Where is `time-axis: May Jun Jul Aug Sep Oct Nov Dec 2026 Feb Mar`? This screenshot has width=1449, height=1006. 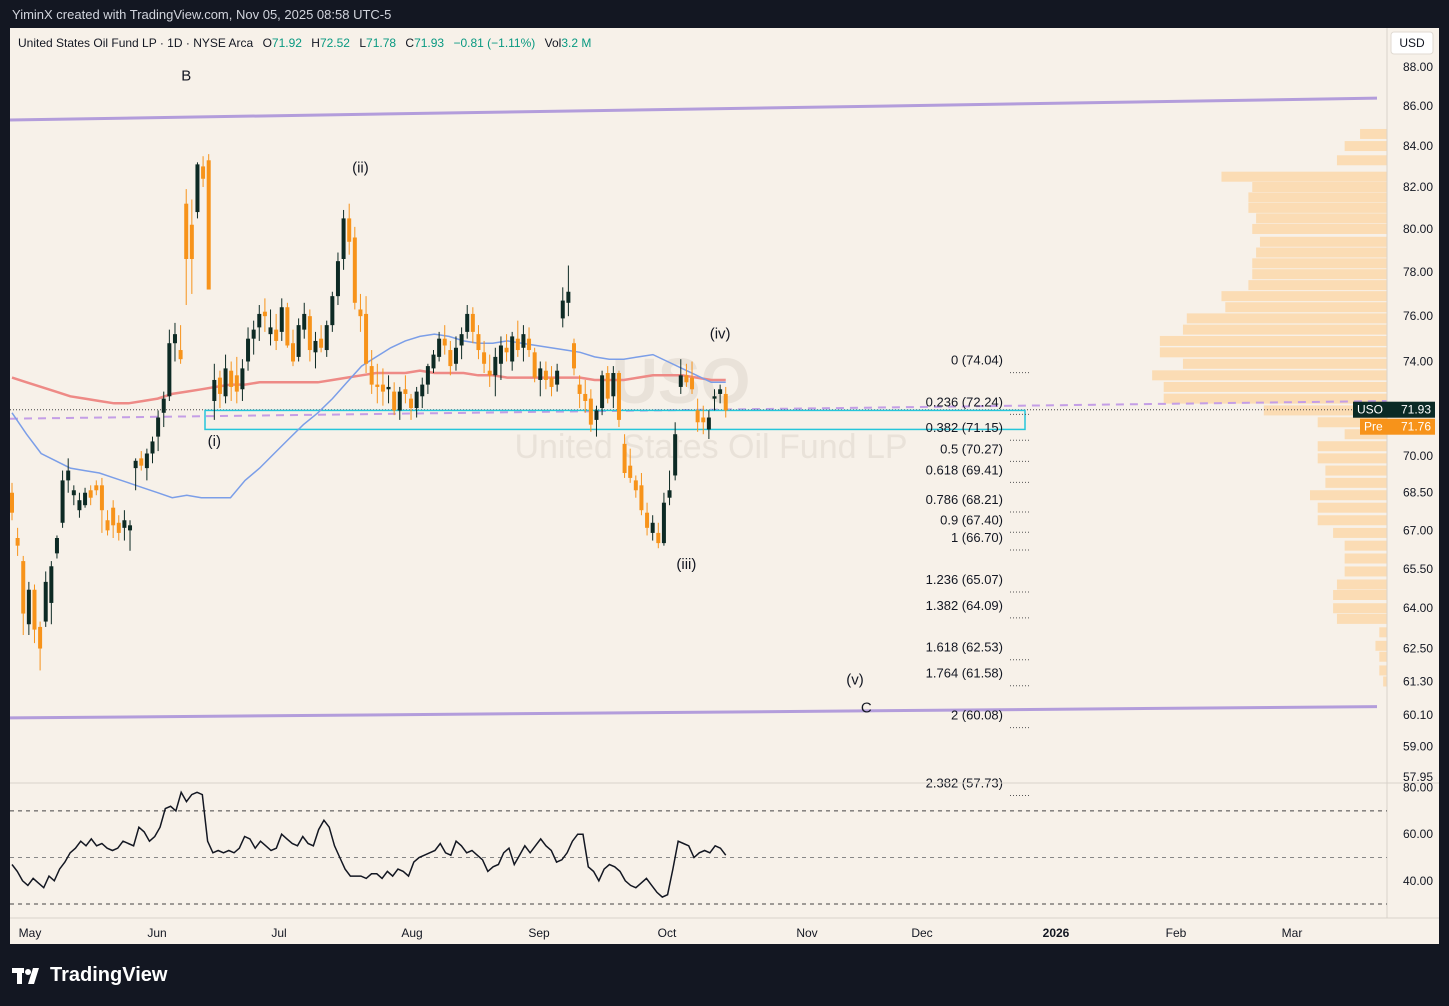 time-axis: May Jun Jul Aug Sep Oct Nov Dec 2026 Feb Mar is located at coordinates (724, 928).